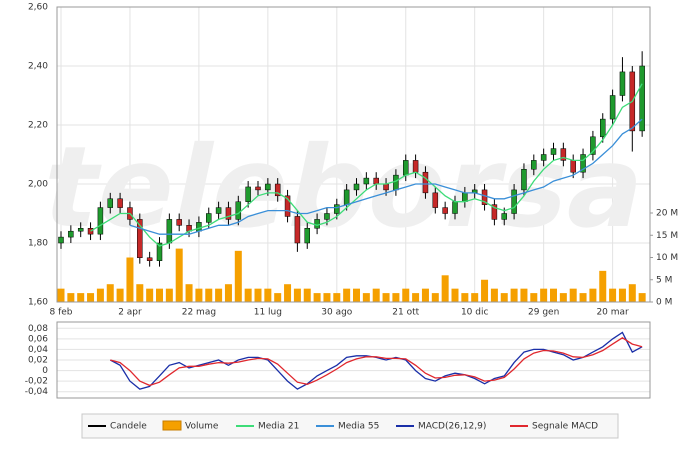  I want to click on line-series, so click(376, 362).